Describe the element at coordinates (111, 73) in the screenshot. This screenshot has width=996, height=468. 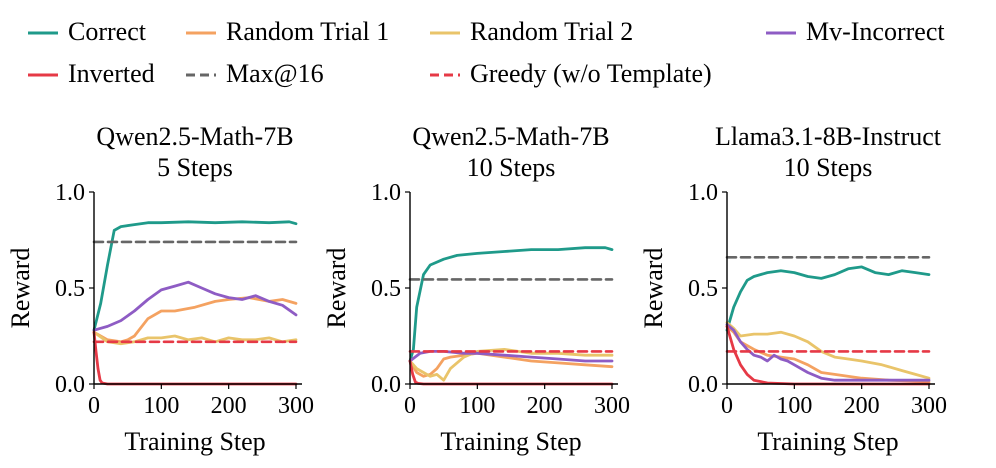
I see `legend-label-inverted: Inverted` at that location.